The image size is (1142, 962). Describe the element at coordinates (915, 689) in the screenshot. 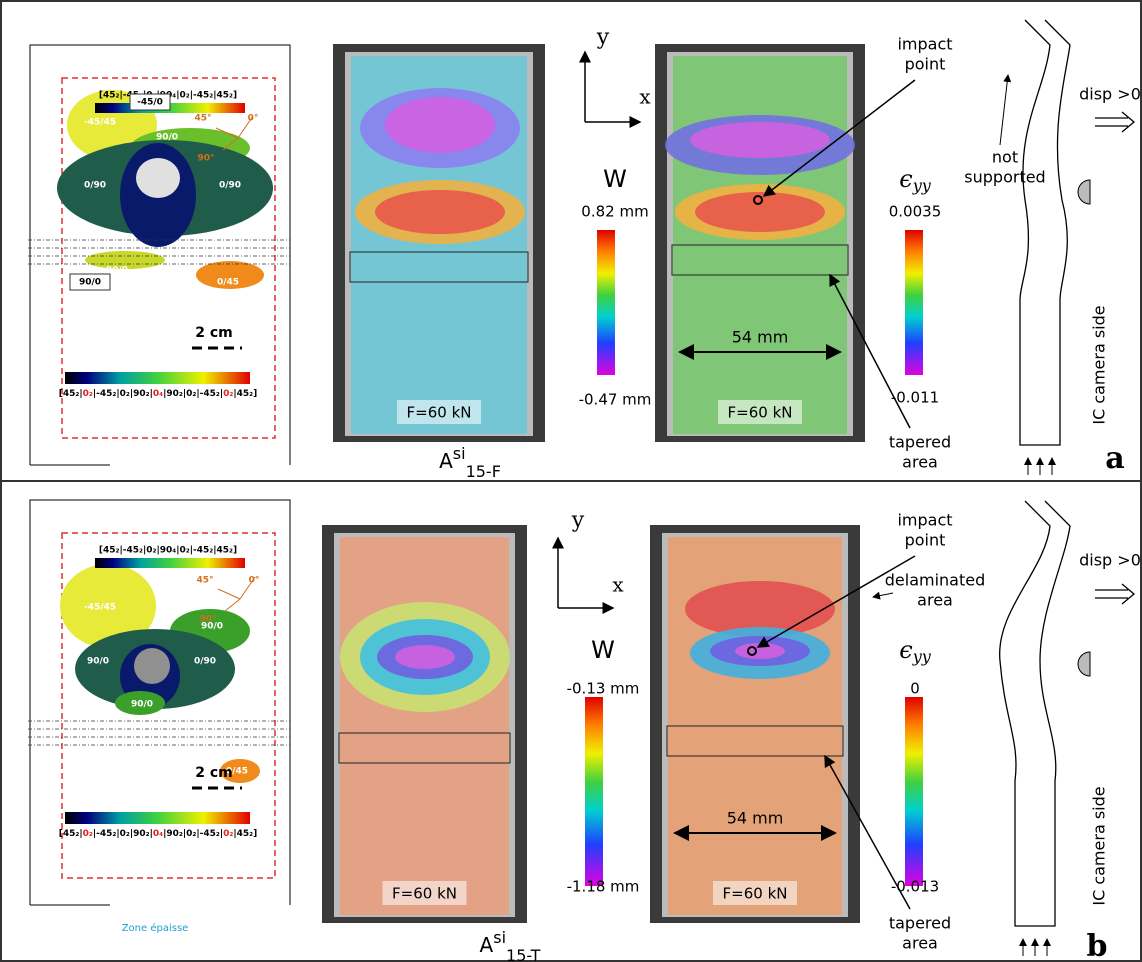

I see `label: 0` at that location.